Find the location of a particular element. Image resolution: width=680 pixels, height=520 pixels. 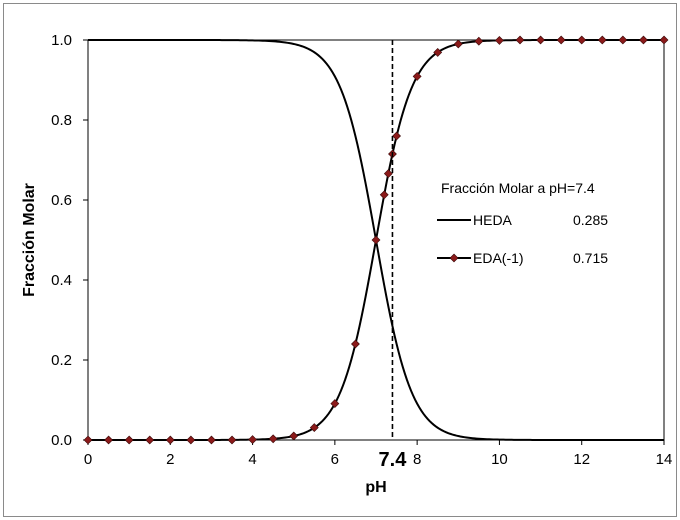

y-tick-label: 0.4 is located at coordinates (61, 280).